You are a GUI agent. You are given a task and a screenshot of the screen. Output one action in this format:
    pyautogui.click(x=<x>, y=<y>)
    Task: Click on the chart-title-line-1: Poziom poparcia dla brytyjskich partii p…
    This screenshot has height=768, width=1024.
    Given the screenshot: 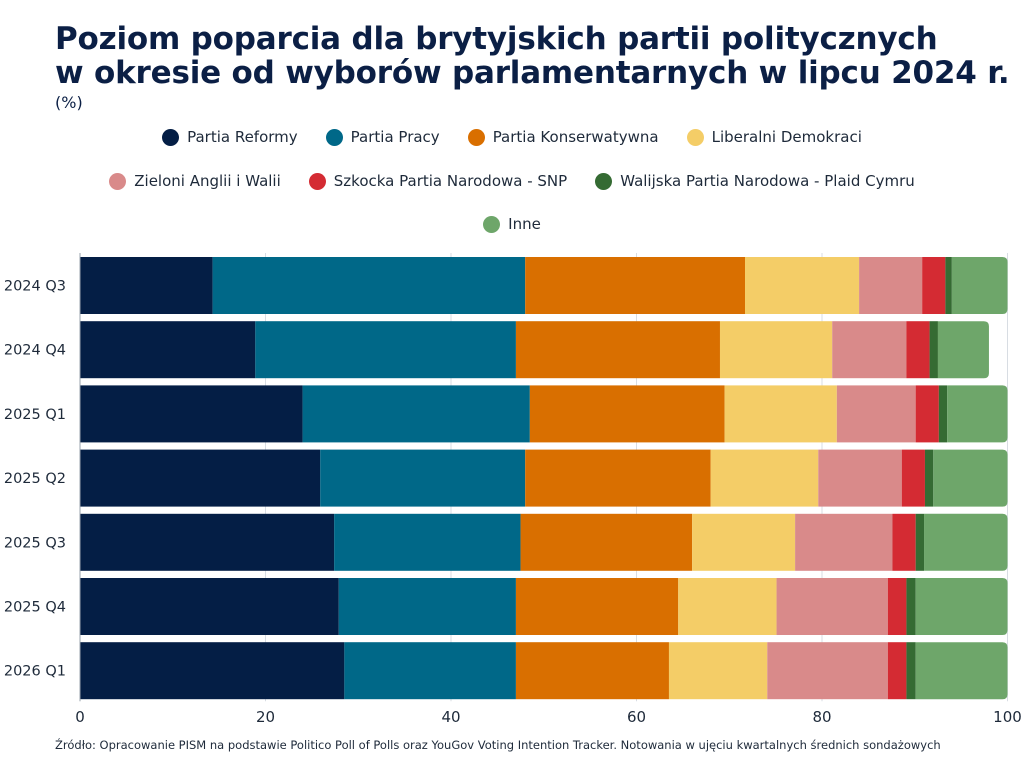 What is the action you would take?
    pyautogui.click(x=496, y=39)
    